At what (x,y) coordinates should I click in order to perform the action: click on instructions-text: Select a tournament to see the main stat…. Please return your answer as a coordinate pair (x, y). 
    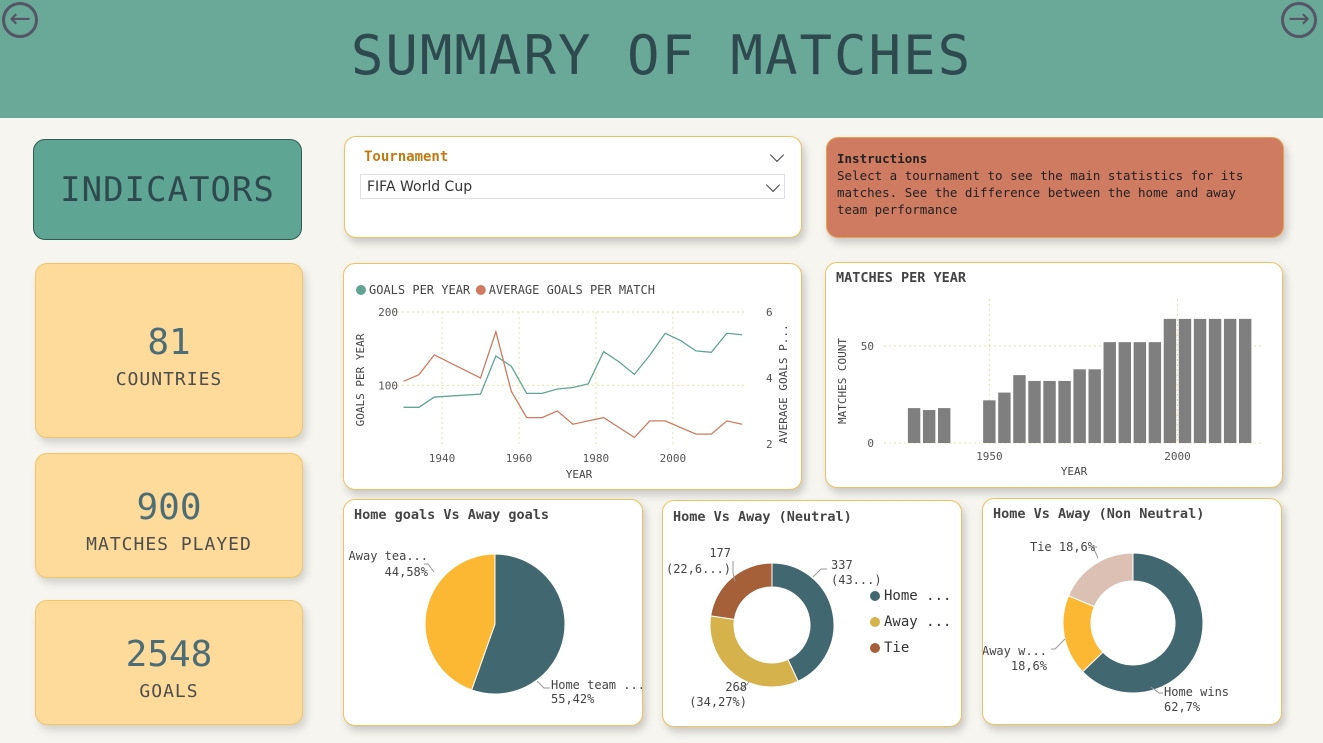
    Looking at the image, I should click on (1040, 192).